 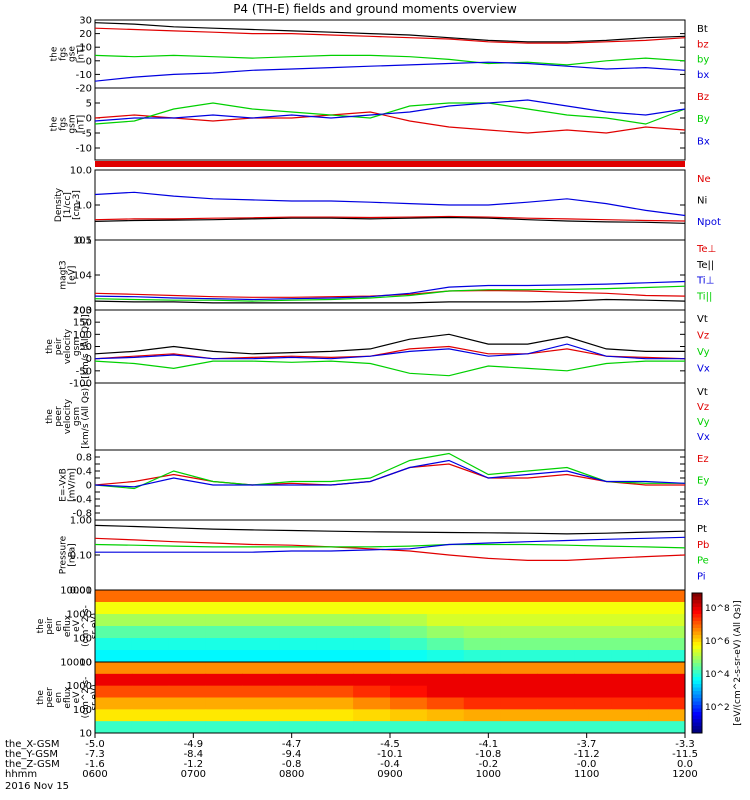 What do you see at coordinates (84, 458) in the screenshot?
I see `y-tick-label: 0.8` at bounding box center [84, 458].